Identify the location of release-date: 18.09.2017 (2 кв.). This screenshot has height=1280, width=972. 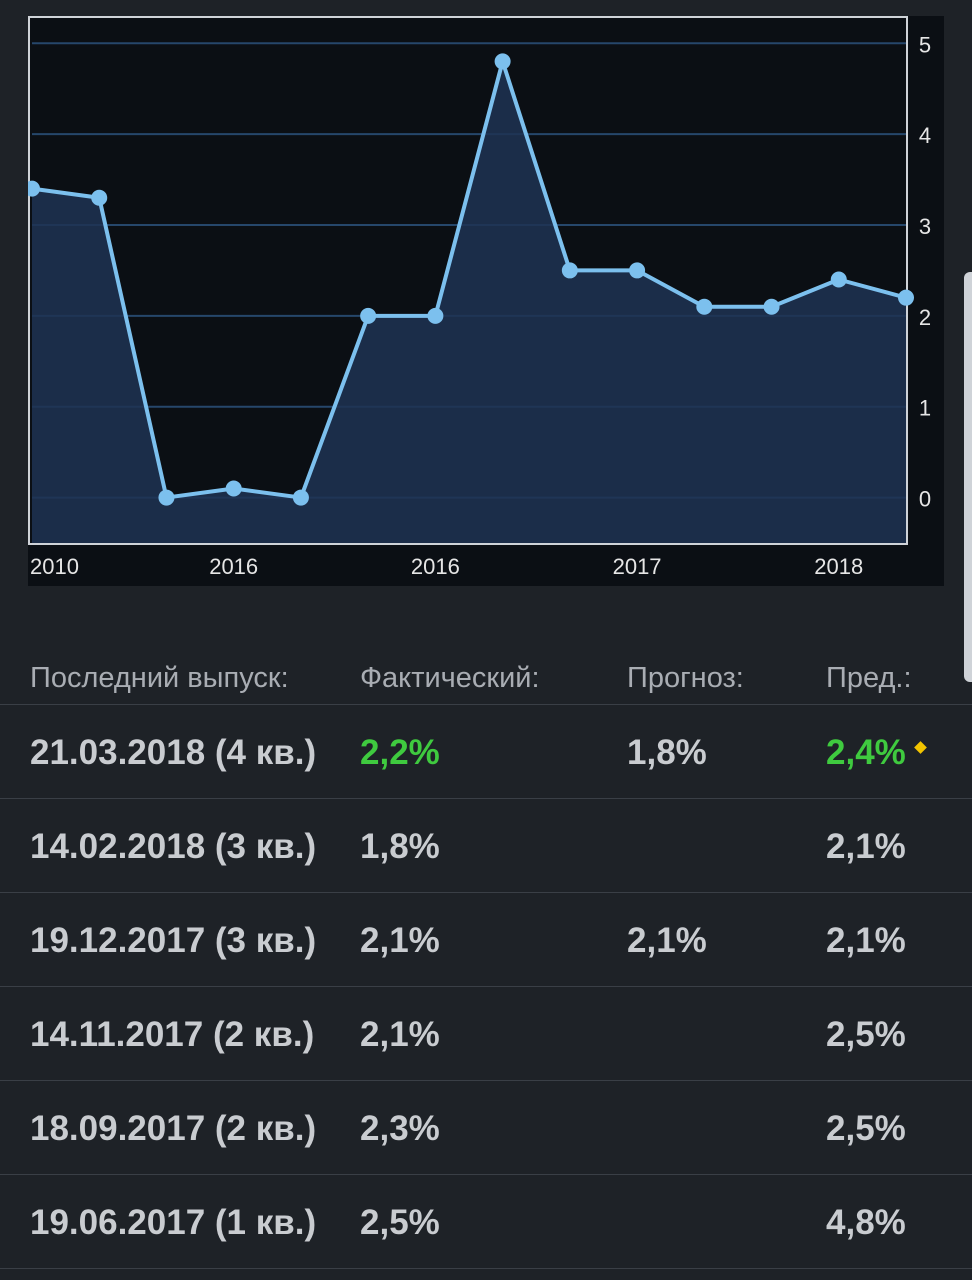
(173, 1128).